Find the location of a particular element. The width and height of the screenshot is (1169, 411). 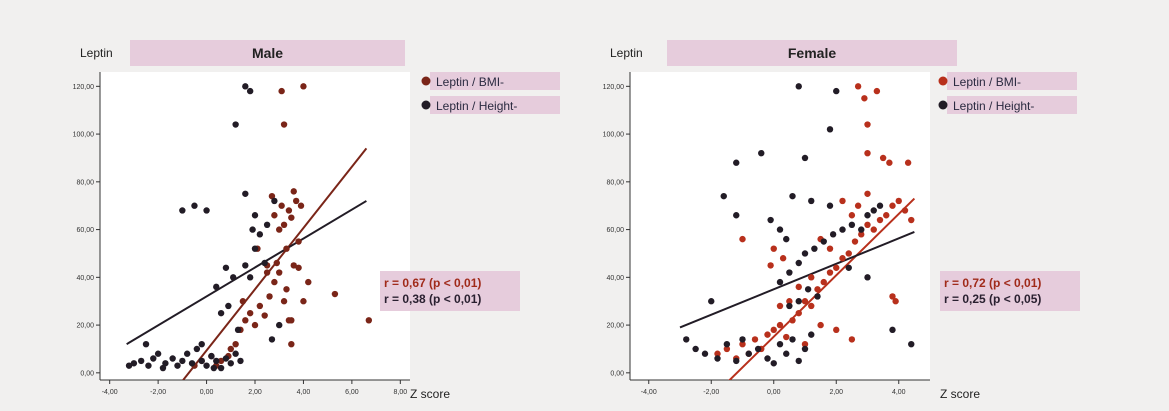

legend-band is located at coordinates (495, 81).